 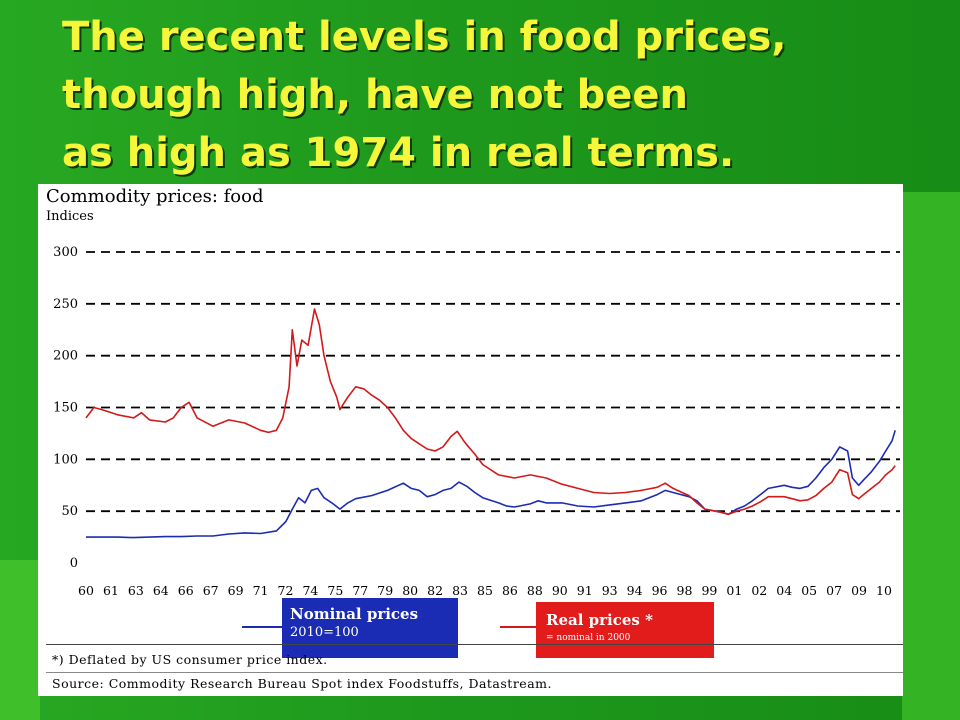 What do you see at coordinates (111, 590) in the screenshot?
I see `x-tick-label: 61` at bounding box center [111, 590].